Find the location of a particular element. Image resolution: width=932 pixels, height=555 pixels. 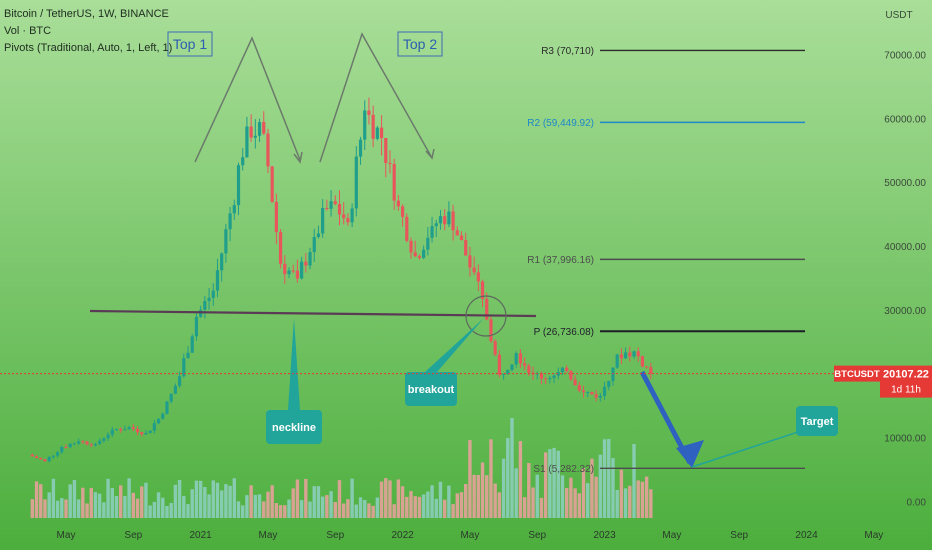

price-tick-label: 10000.00 is located at coordinates (905, 439).